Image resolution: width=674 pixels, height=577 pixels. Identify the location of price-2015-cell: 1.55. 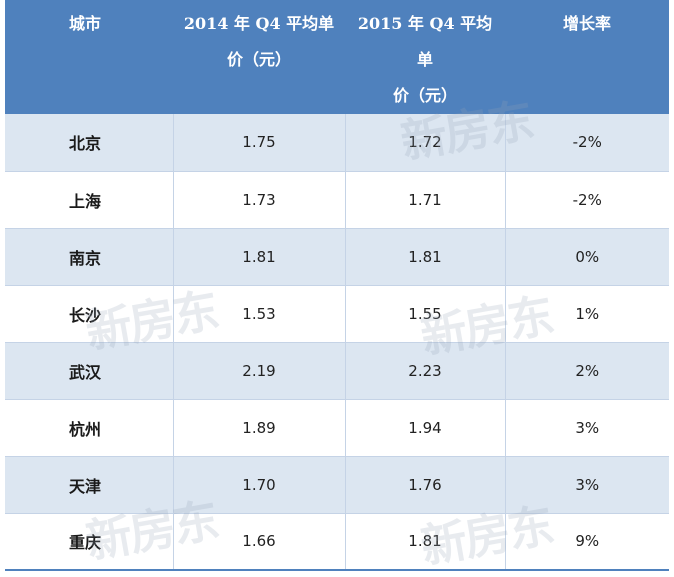
(425, 314).